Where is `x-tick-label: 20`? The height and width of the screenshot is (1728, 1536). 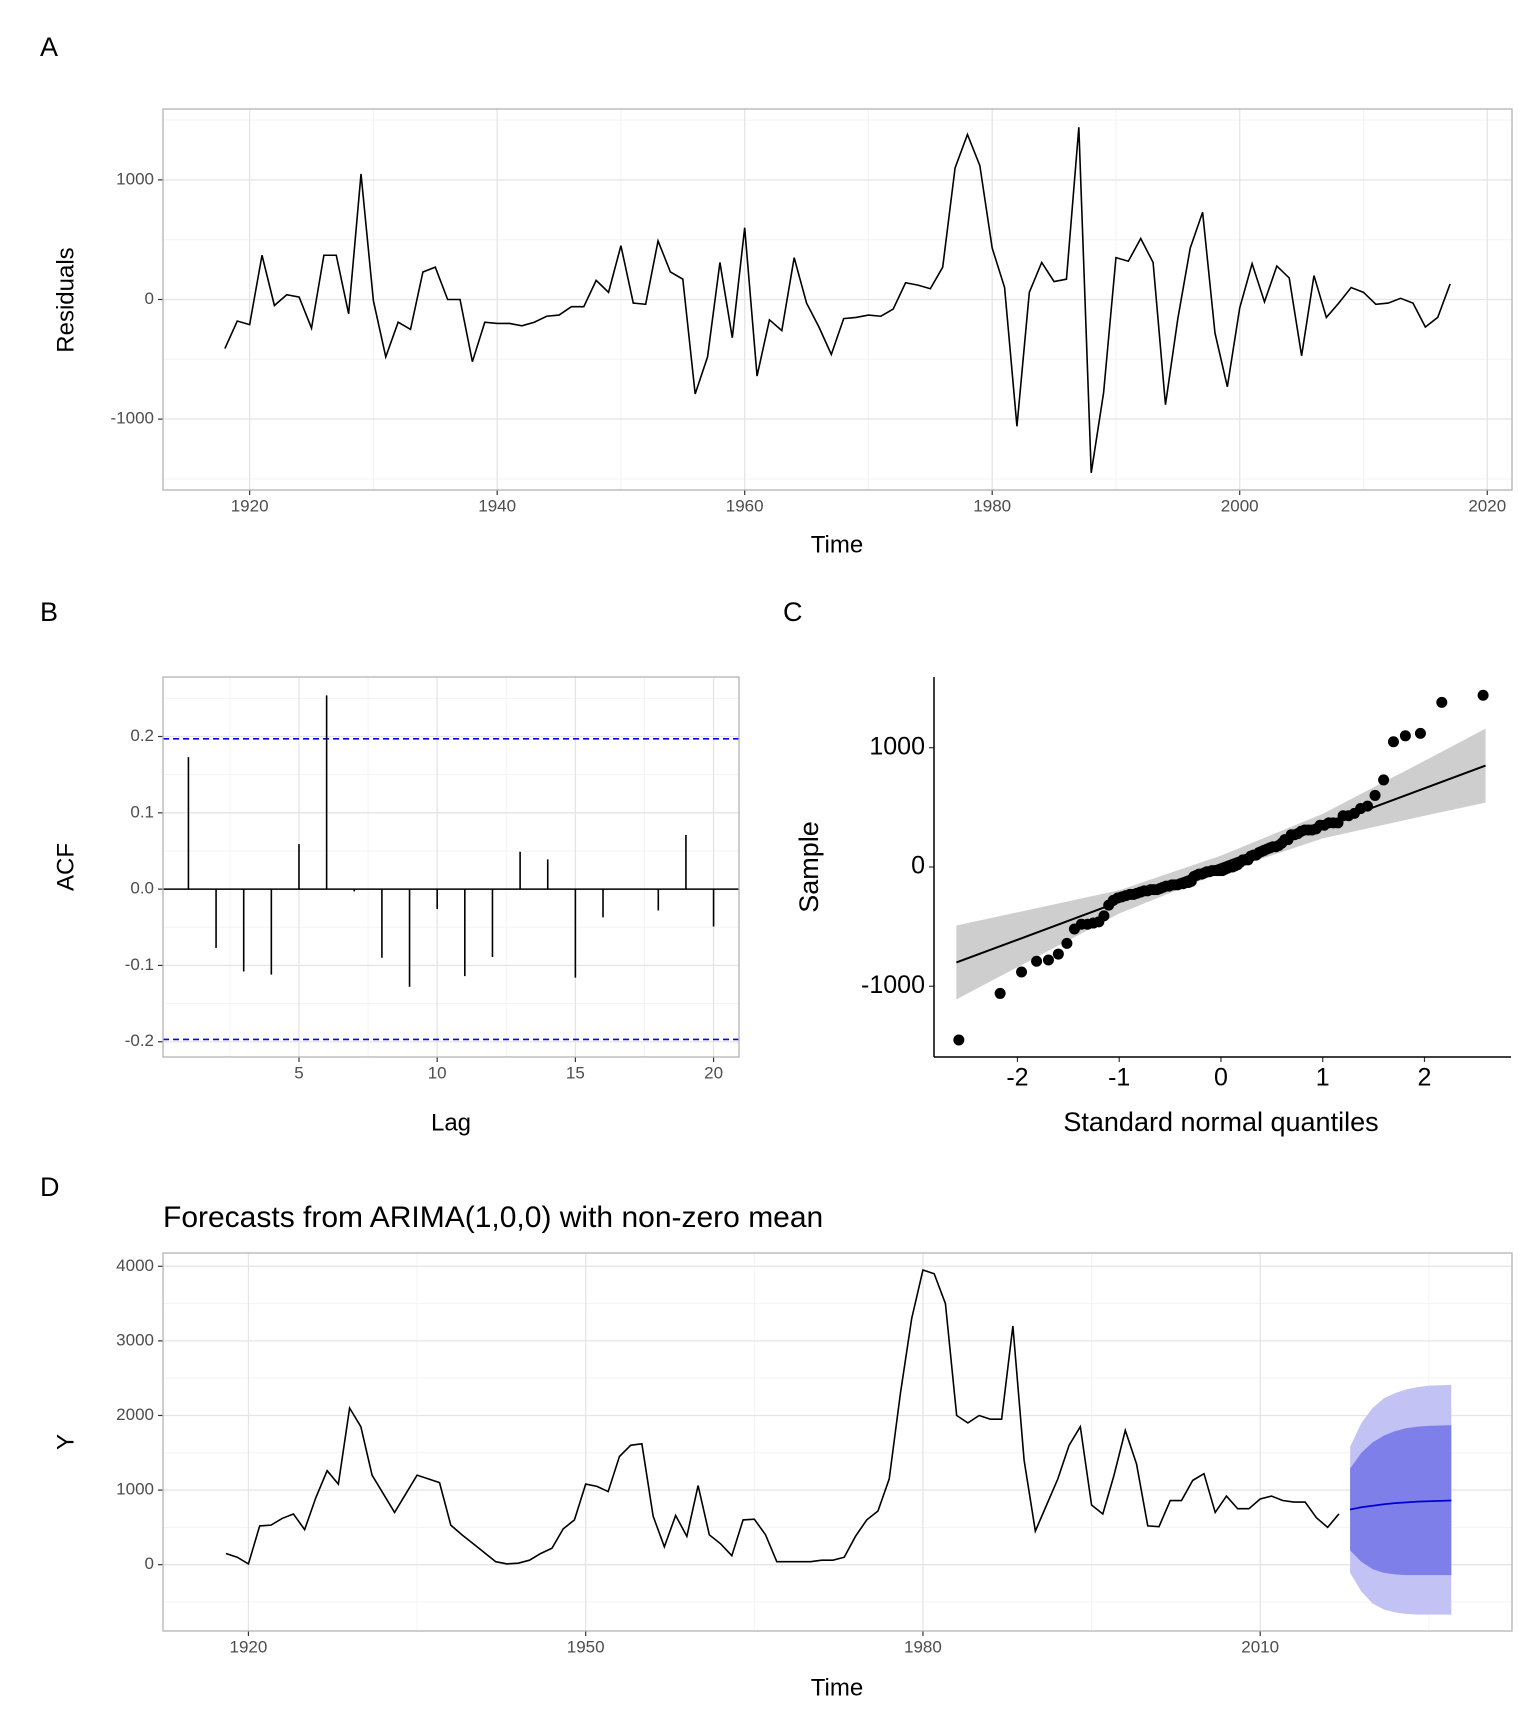 x-tick-label: 20 is located at coordinates (713, 1072).